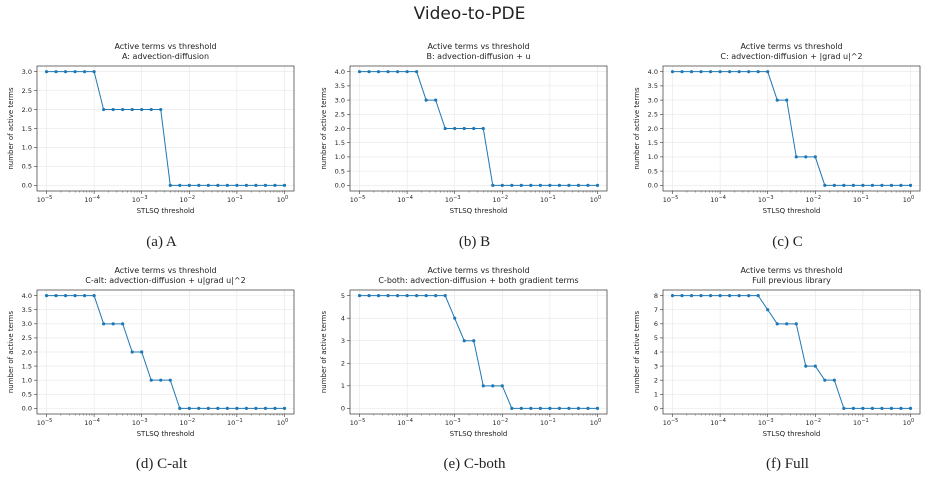 The width and height of the screenshot is (939, 479). I want to click on x-tick-exponent: 0, so click(912, 198).